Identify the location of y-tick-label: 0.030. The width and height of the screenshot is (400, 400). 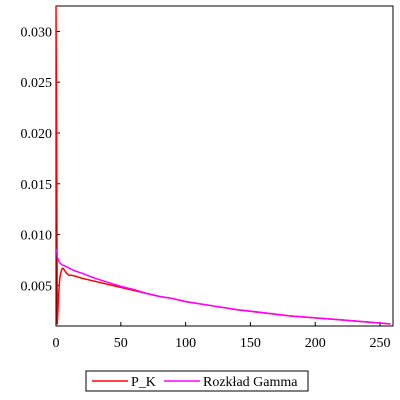
(37, 32).